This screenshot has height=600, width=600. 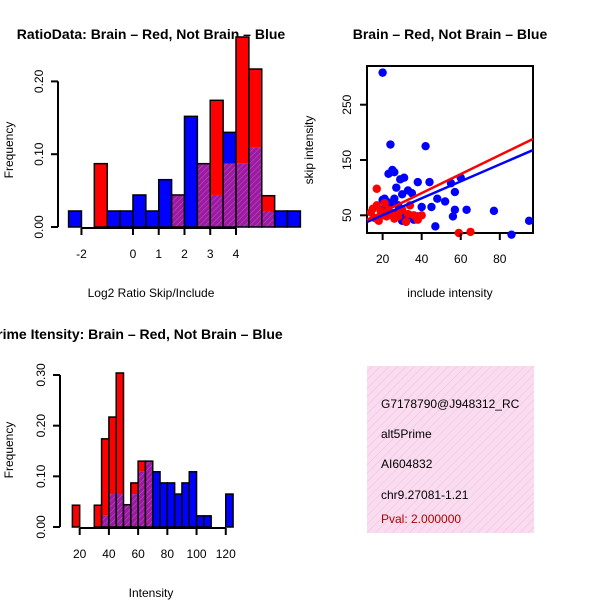 What do you see at coordinates (151, 593) in the screenshot?
I see `intensity-chart-xlabel: Intensity` at bounding box center [151, 593].